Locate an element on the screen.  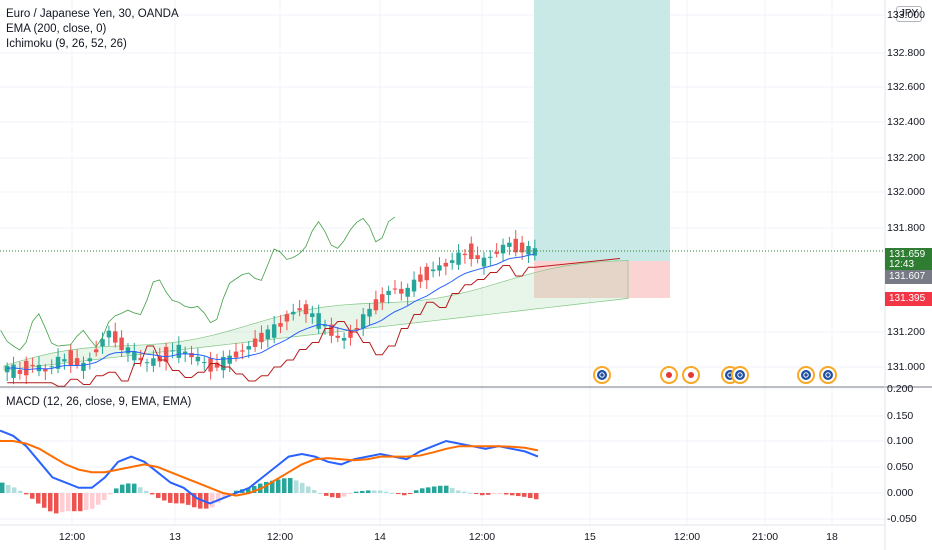
price-tick-label: 132.600 is located at coordinates (906, 87).